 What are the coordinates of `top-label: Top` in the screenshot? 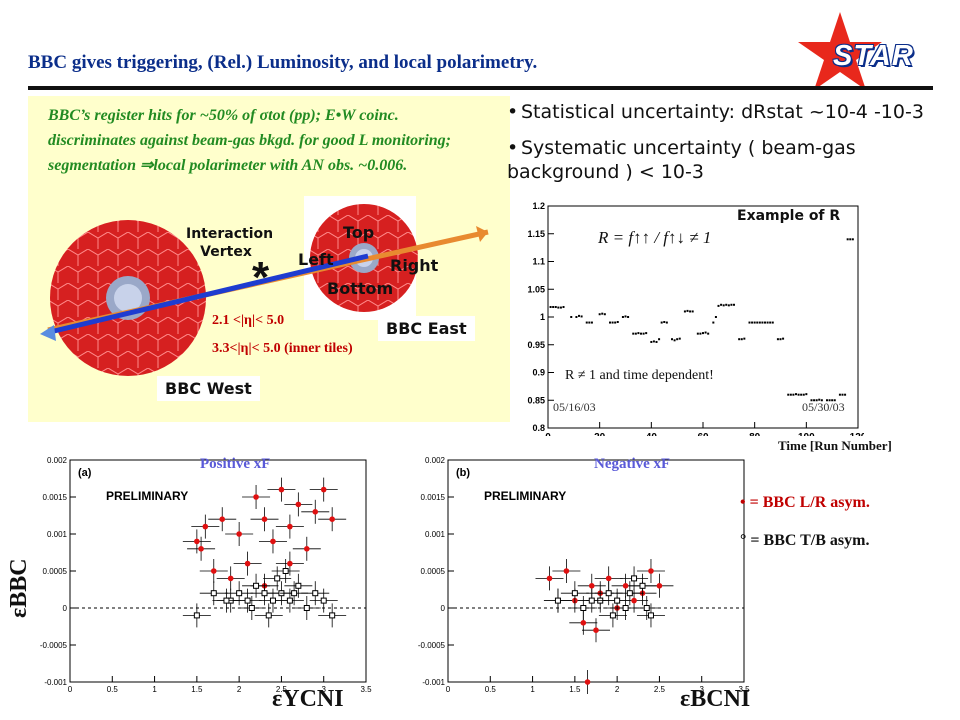 It's located at (359, 232).